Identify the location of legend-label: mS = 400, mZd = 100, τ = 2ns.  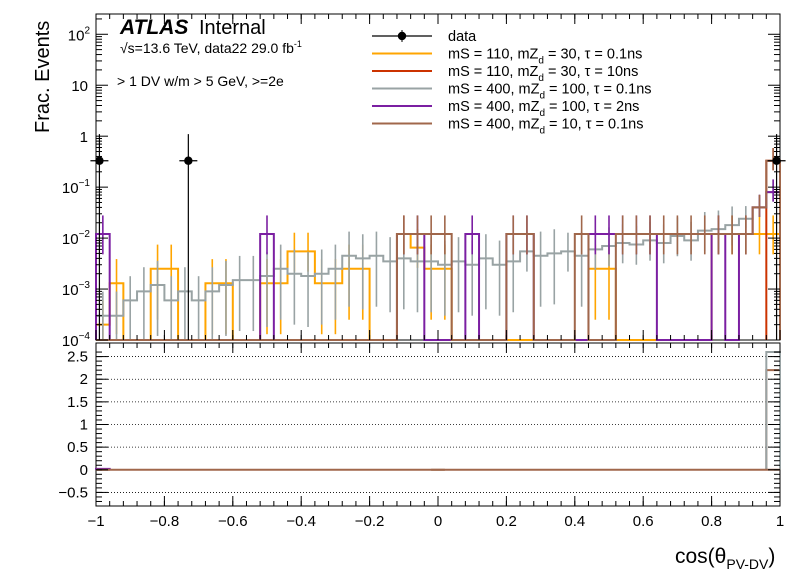
(543, 109).